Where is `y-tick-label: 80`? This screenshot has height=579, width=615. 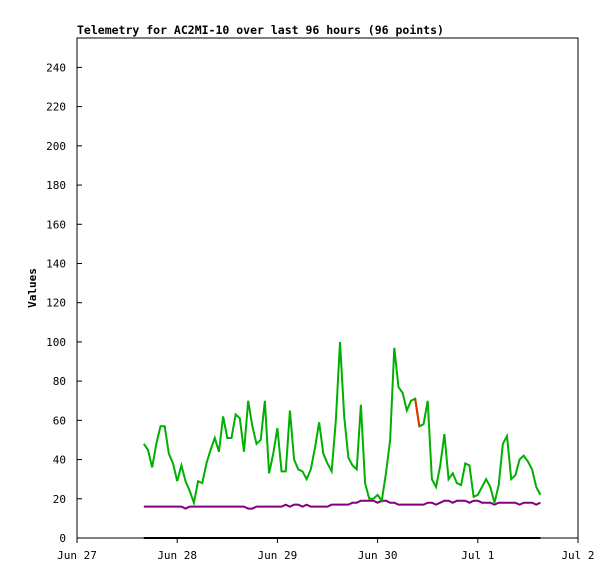
y-tick-label: 80 is located at coordinates (59, 381).